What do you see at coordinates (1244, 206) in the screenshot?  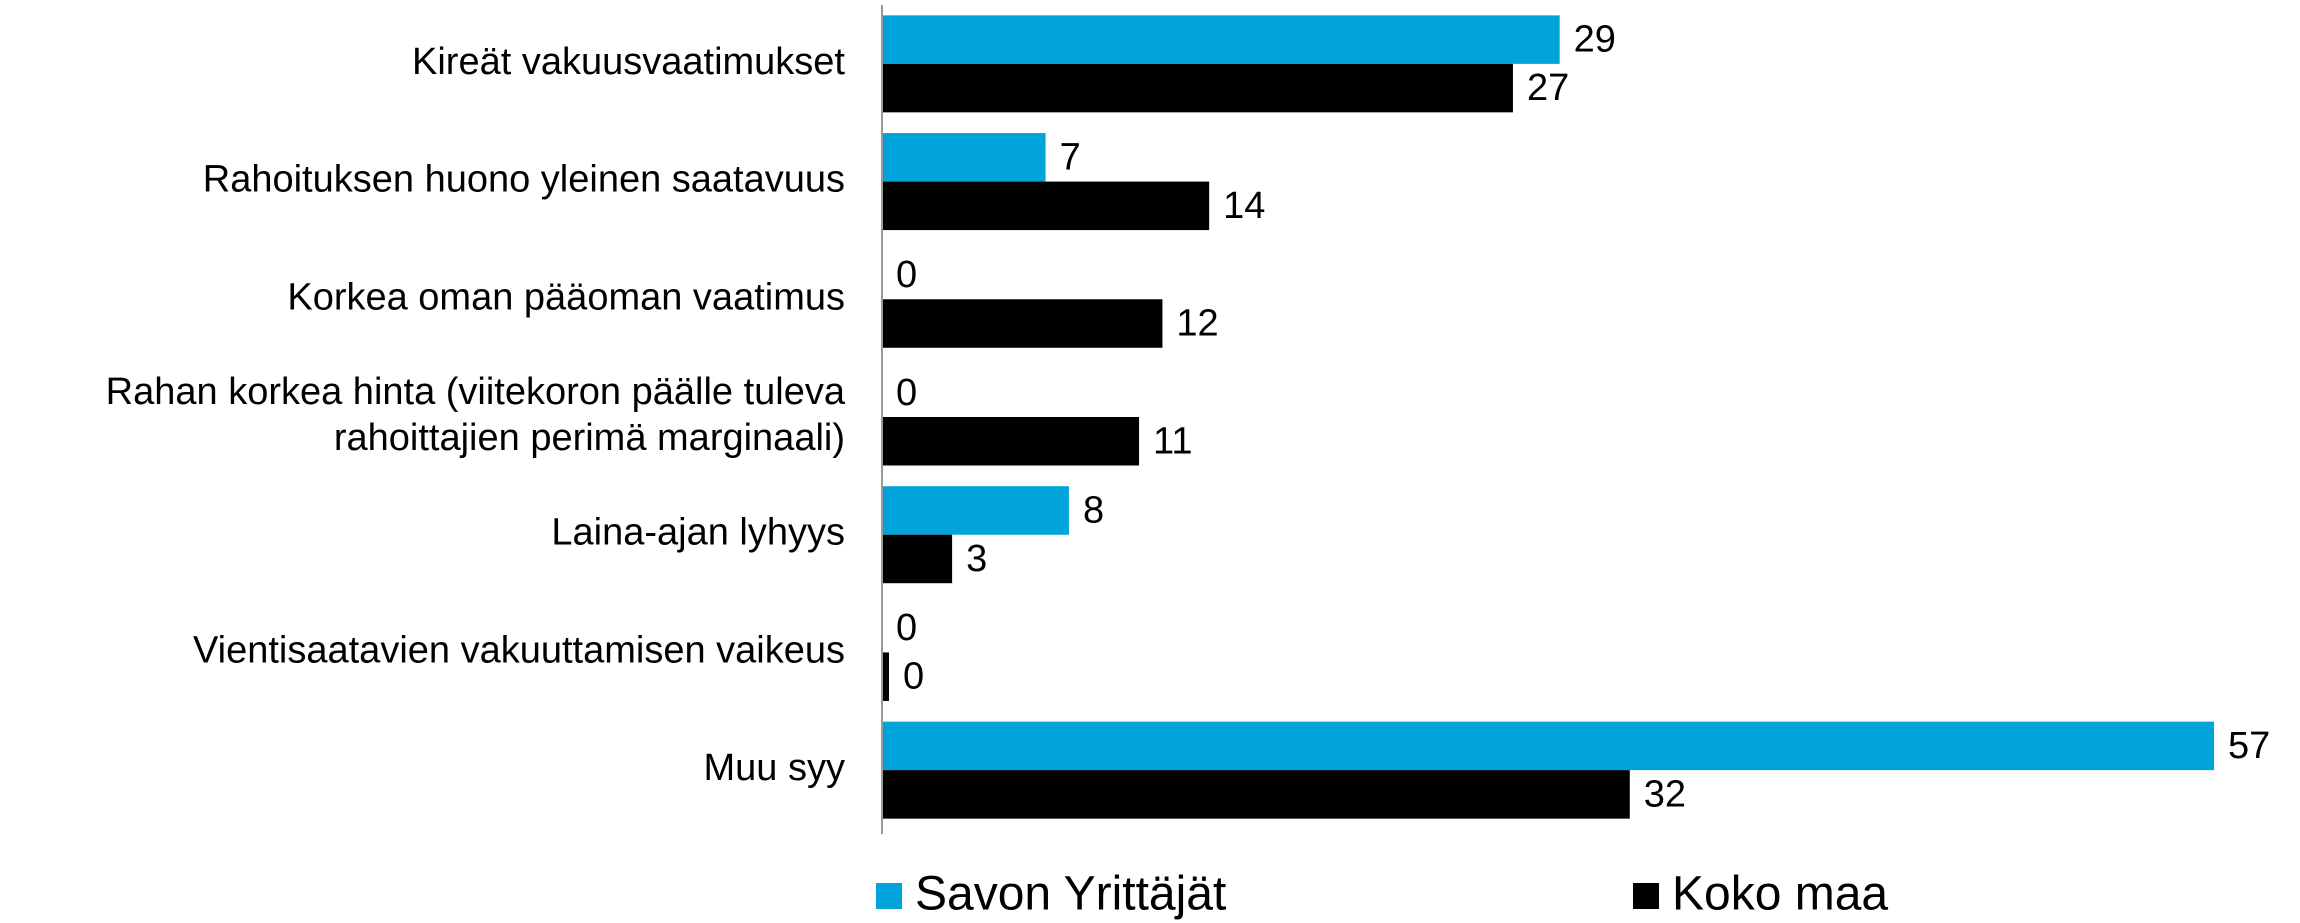 I see `value-label: 14` at bounding box center [1244, 206].